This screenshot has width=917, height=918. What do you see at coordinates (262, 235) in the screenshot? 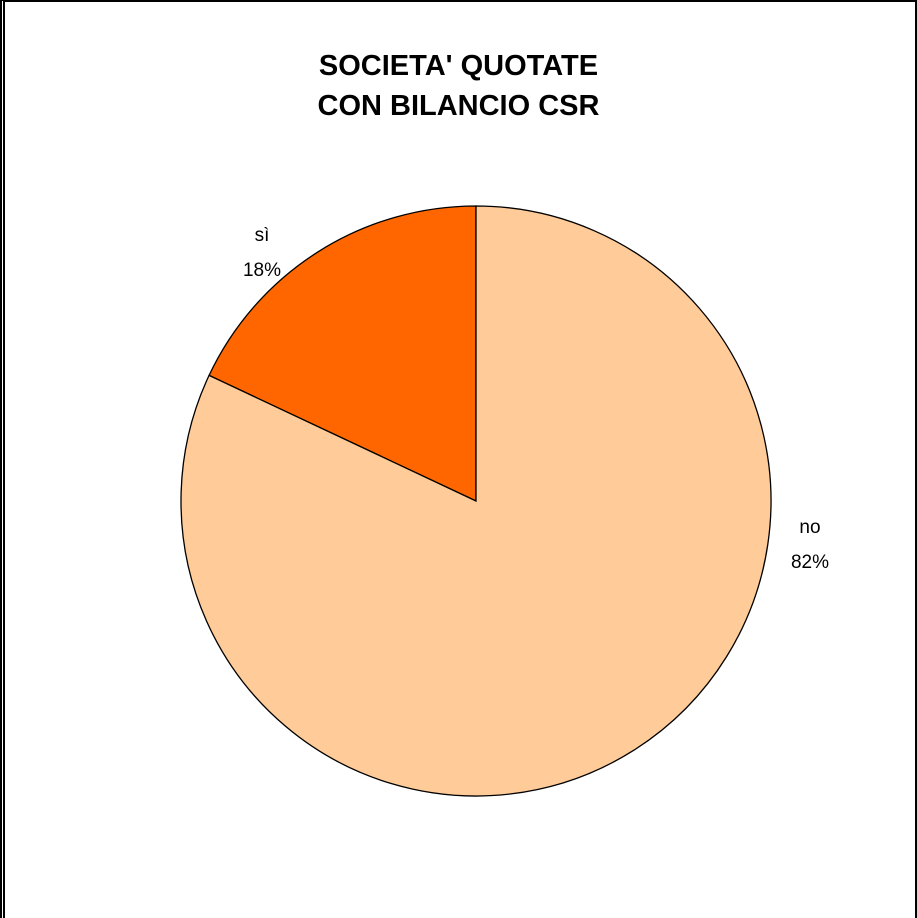
I see `slice-label-si: sì` at bounding box center [262, 235].